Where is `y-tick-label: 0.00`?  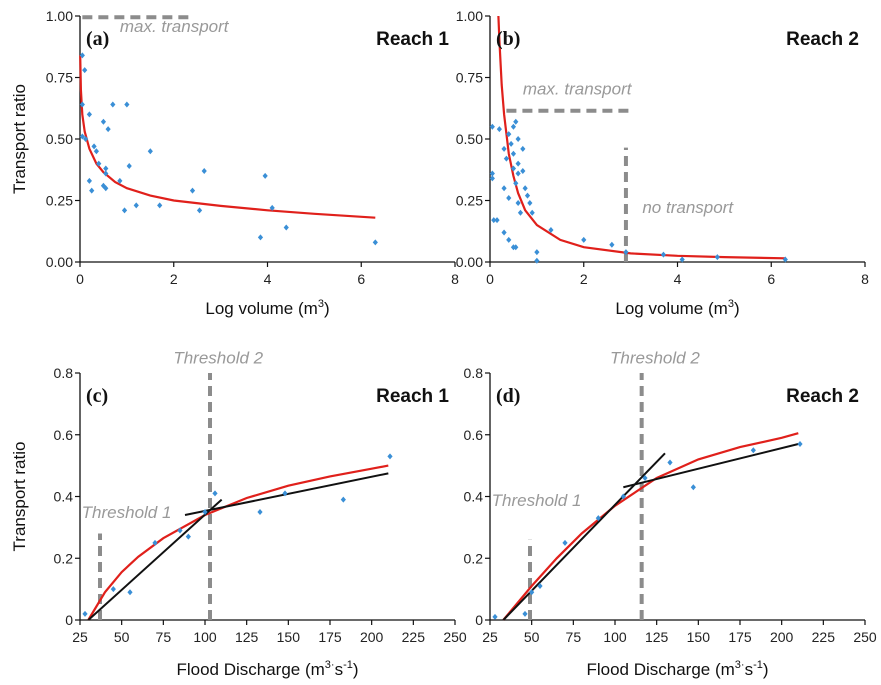 y-tick-label: 0.00 is located at coordinates (59, 262).